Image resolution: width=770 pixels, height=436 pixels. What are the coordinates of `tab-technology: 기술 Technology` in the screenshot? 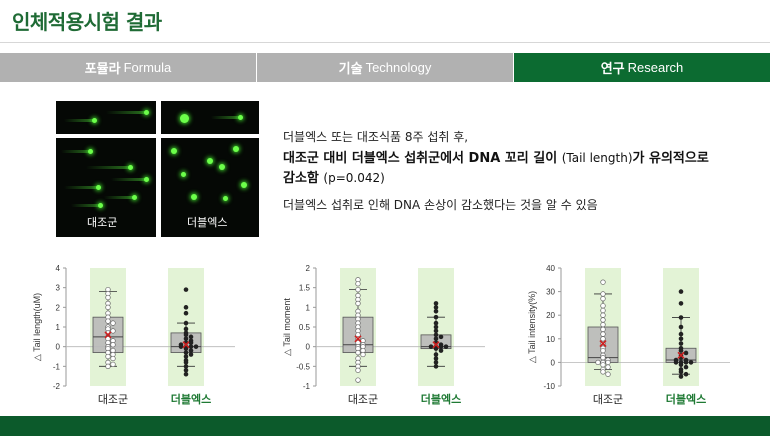 It's located at (385, 67).